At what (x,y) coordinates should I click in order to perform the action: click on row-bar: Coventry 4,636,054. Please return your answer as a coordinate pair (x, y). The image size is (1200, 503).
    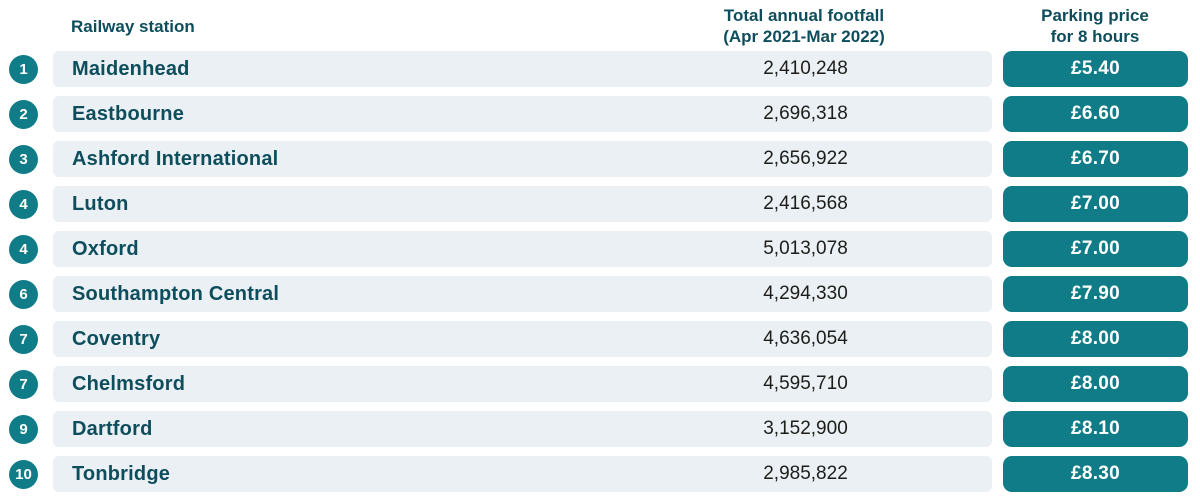
    Looking at the image, I should click on (522, 339).